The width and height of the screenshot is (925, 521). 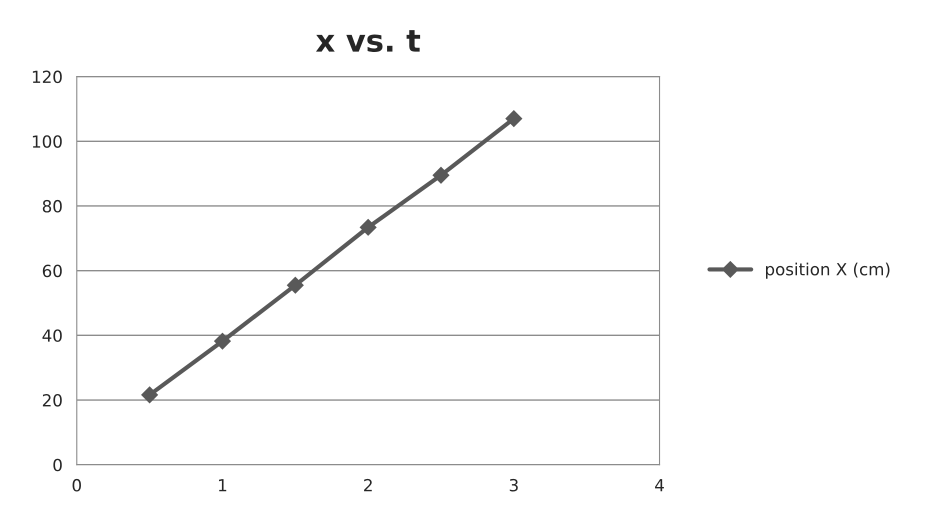 I want to click on y-tick-label: 40, so click(x=52, y=335).